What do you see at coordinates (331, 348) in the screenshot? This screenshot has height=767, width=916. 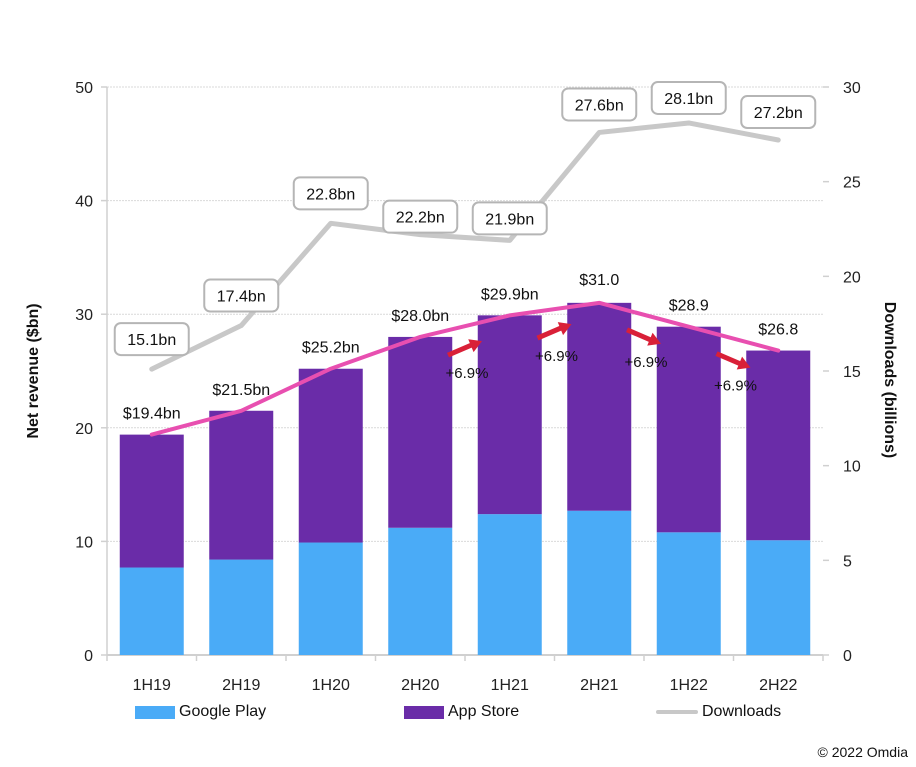 I see `total-revenue-label: $25.2bn` at bounding box center [331, 348].